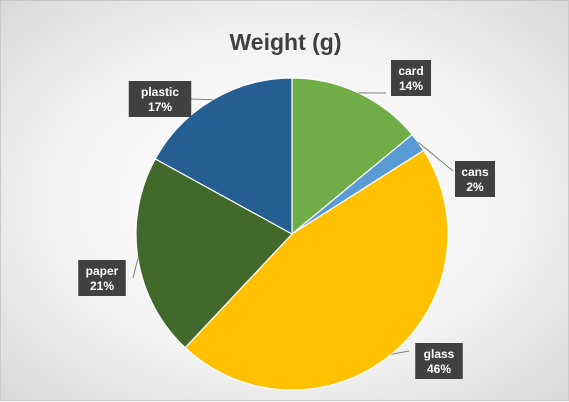 This screenshot has height=402, width=569. I want to click on leader-line-paper, so click(135, 268).